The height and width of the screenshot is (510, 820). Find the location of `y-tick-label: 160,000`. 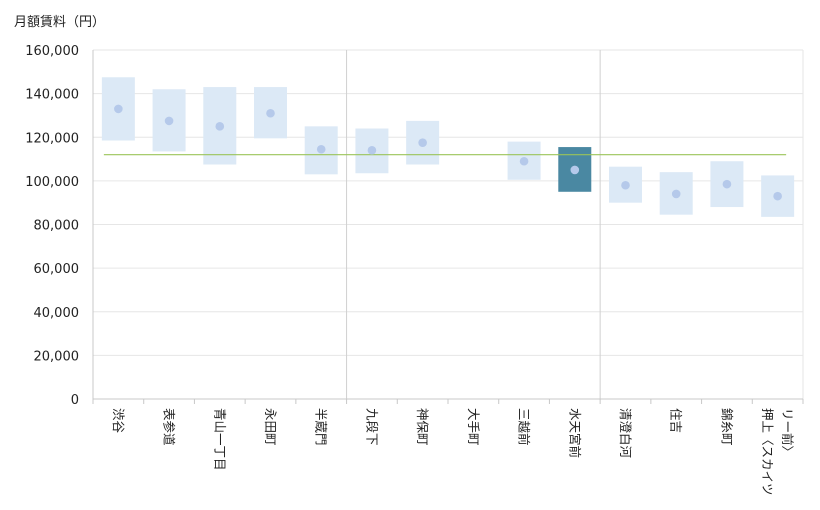

y-tick-label: 160,000 is located at coordinates (52, 51).